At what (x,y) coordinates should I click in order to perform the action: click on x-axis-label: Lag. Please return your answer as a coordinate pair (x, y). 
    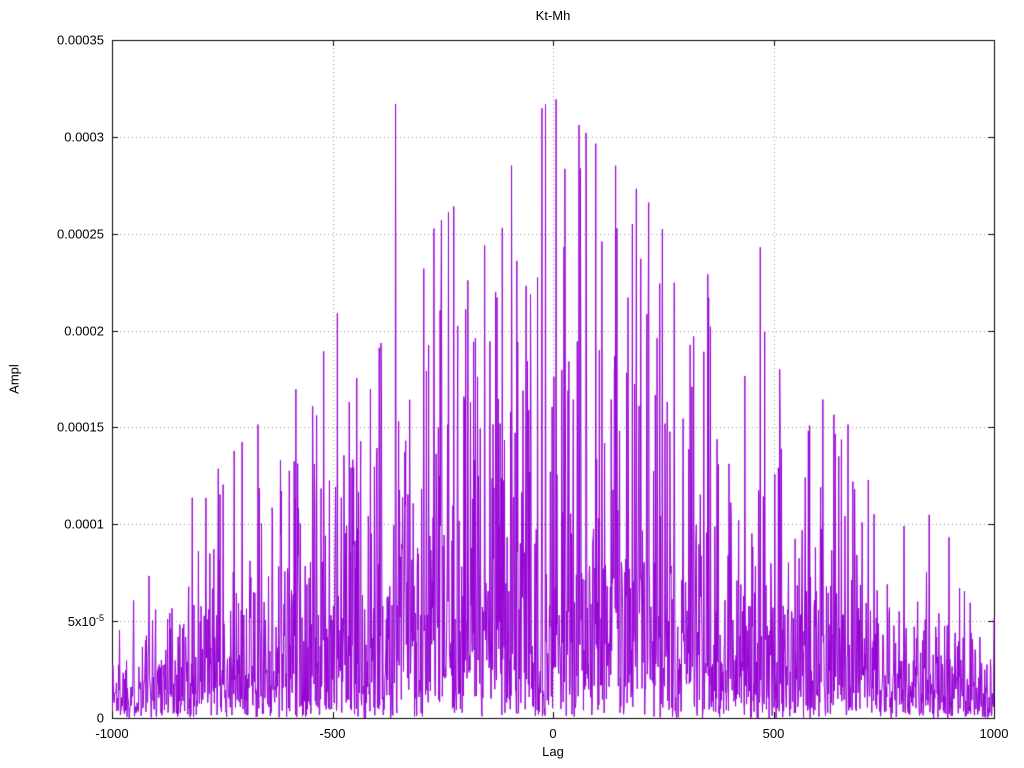
    Looking at the image, I should click on (553, 751).